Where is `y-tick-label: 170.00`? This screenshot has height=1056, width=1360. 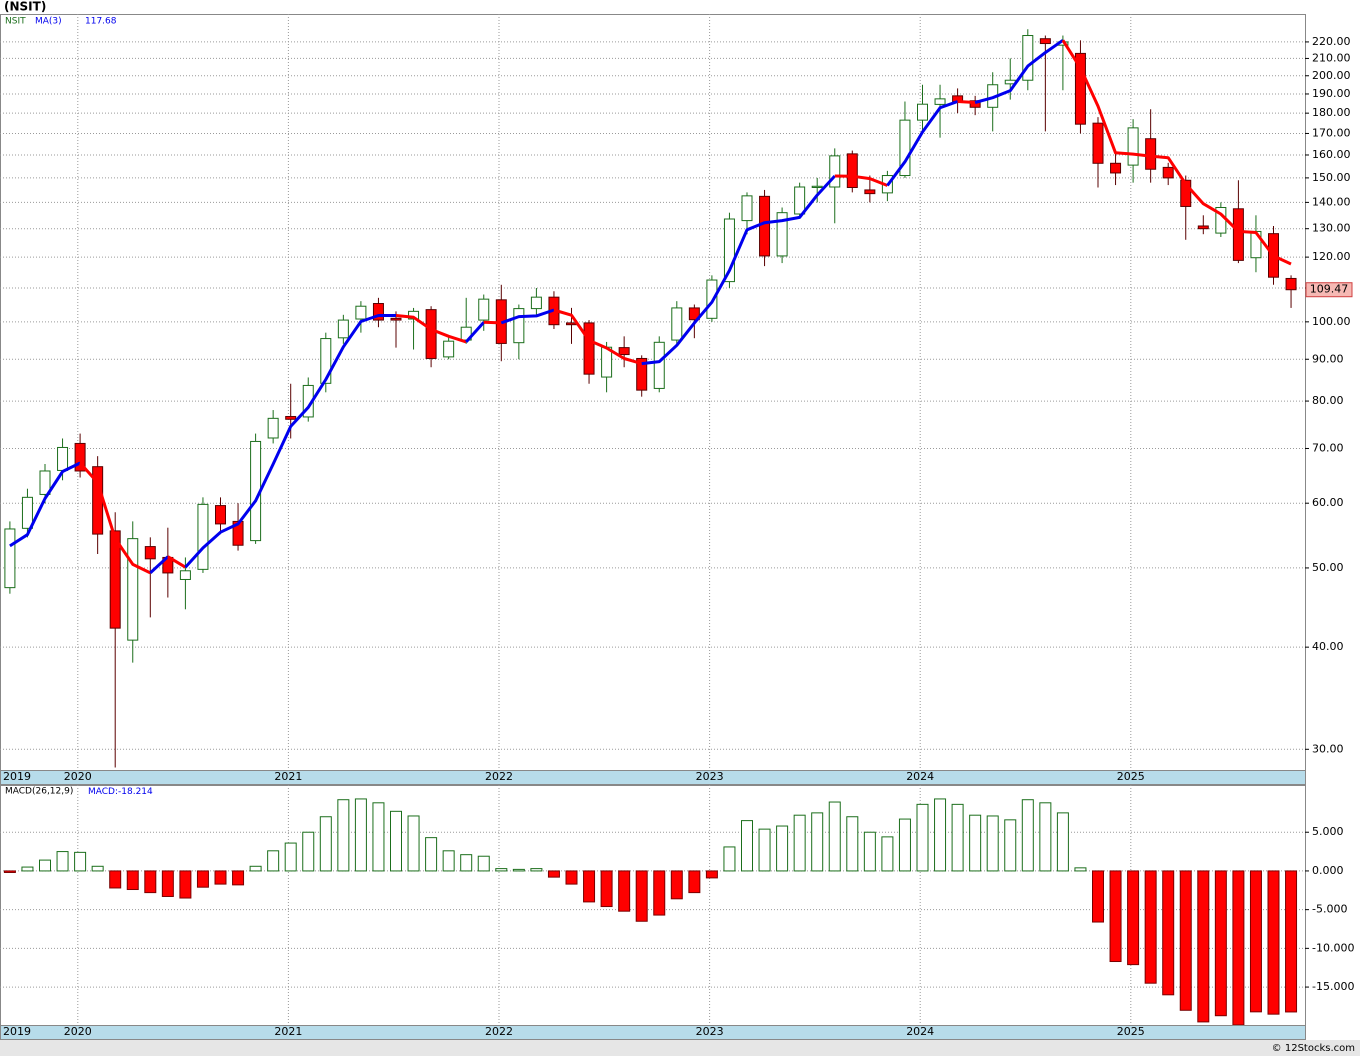 y-tick-label: 170.00 is located at coordinates (1331, 132).